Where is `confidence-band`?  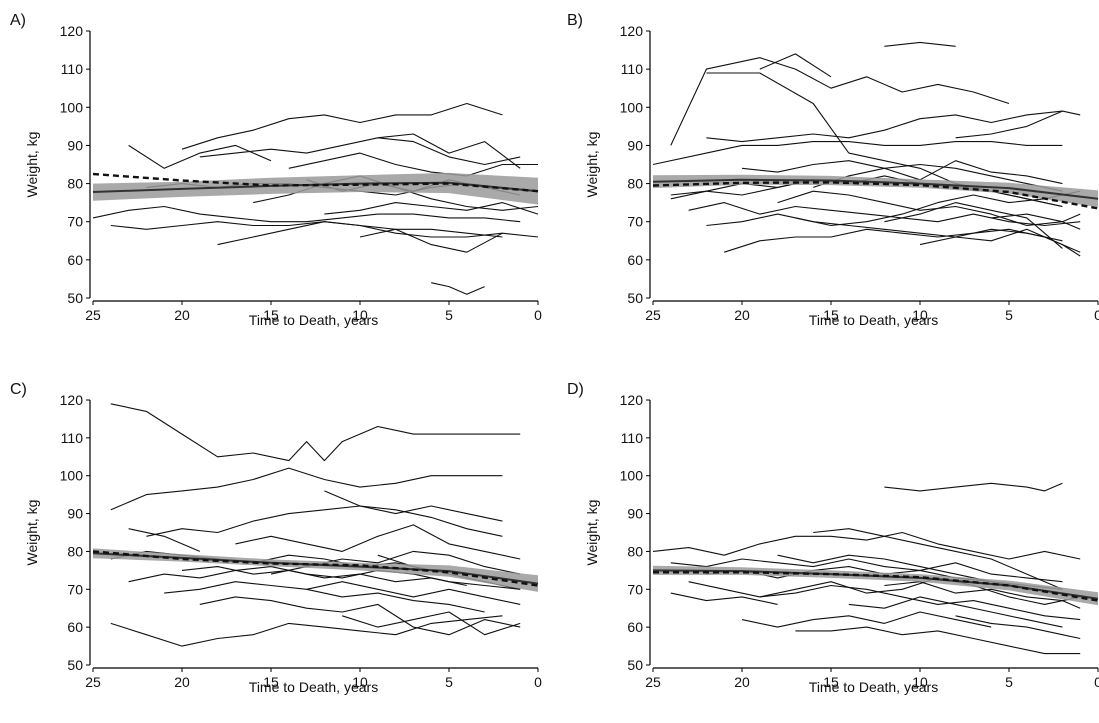 confidence-band is located at coordinates (875, 585).